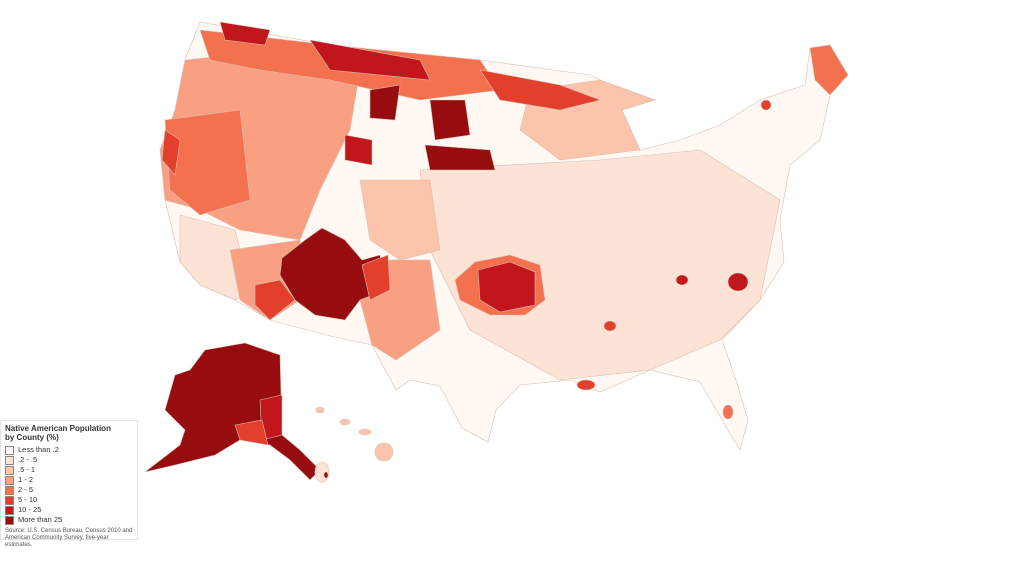  What do you see at coordinates (69, 500) in the screenshot?
I see `legend-item: 5 - 10` at bounding box center [69, 500].